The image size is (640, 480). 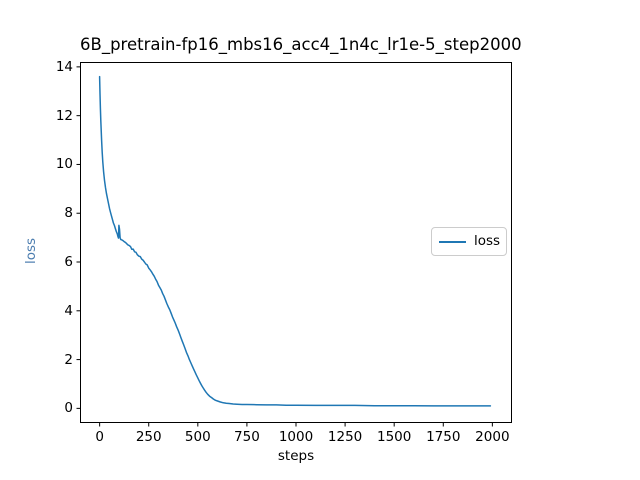 What do you see at coordinates (68, 213) in the screenshot?
I see `y-tick-label: 8` at bounding box center [68, 213].